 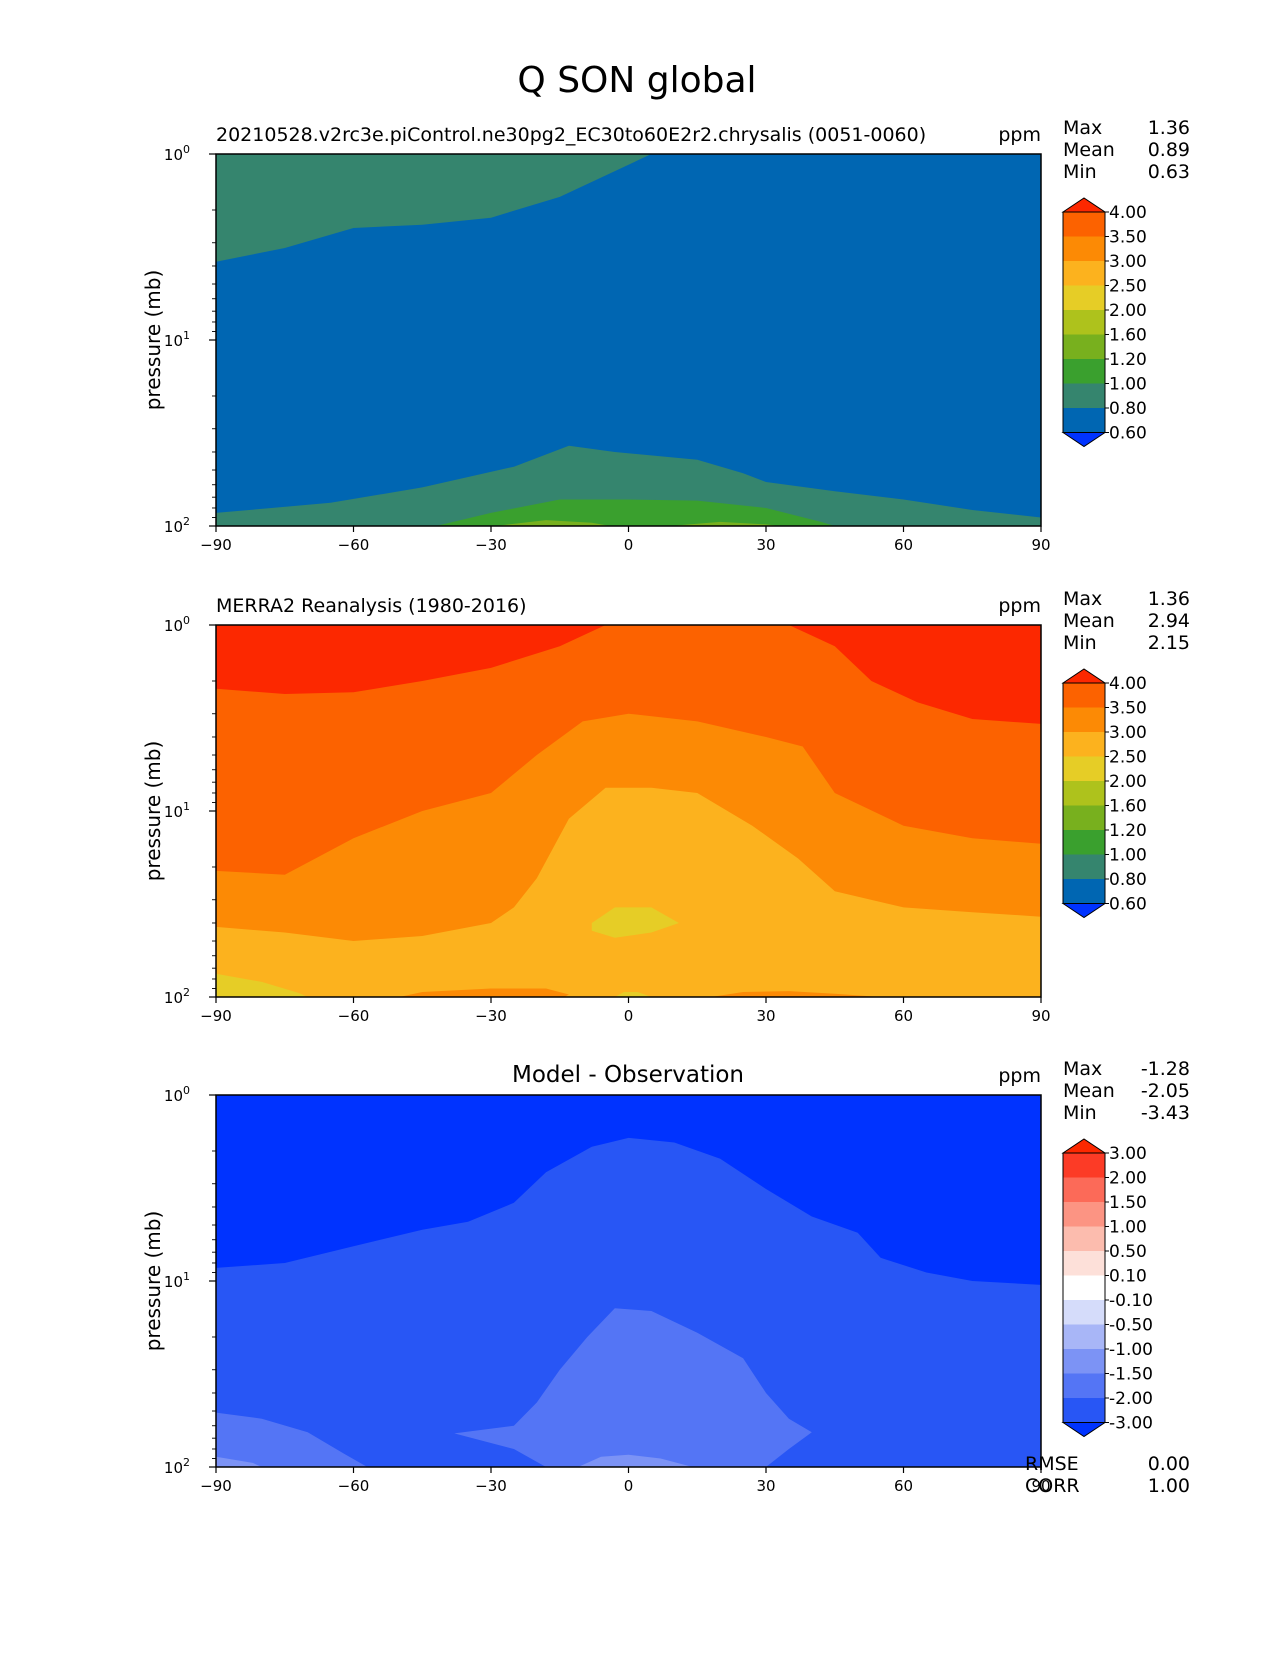 I want to click on observation-colorbar: 4.00 3.50 3.00 2.50 2.00 1.60 1.20 1.00 0.80 0.60, so click(x=1104, y=793).